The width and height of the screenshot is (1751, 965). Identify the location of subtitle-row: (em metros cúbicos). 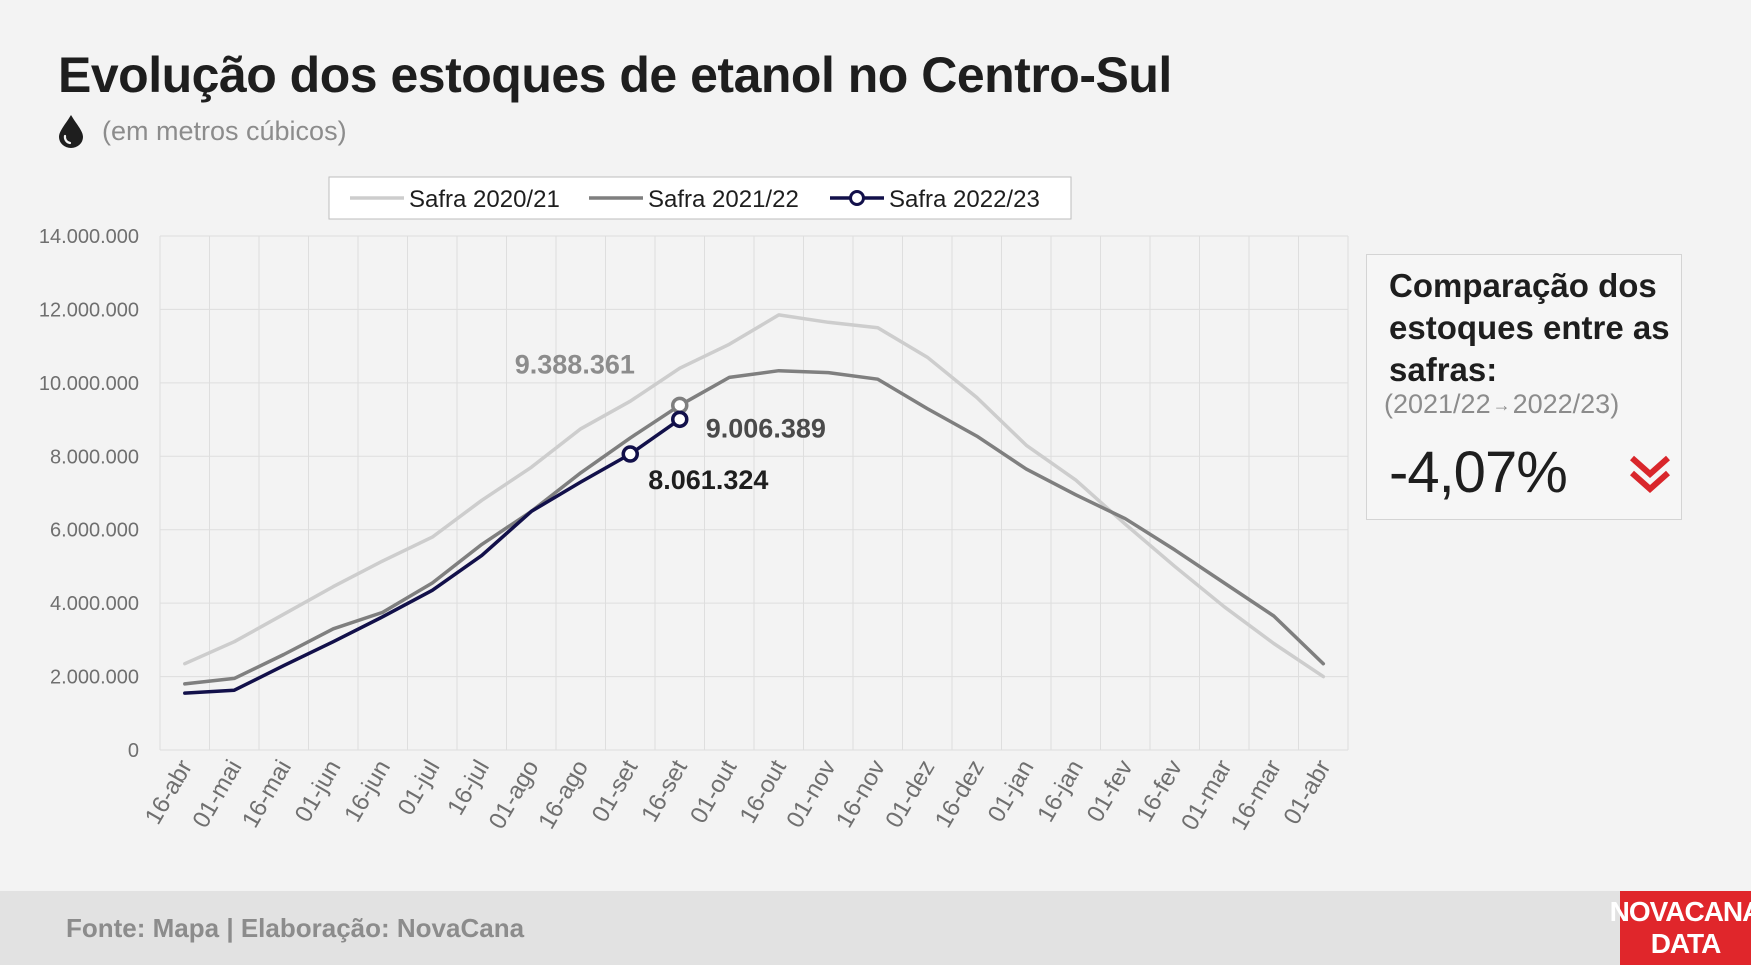
(202, 131).